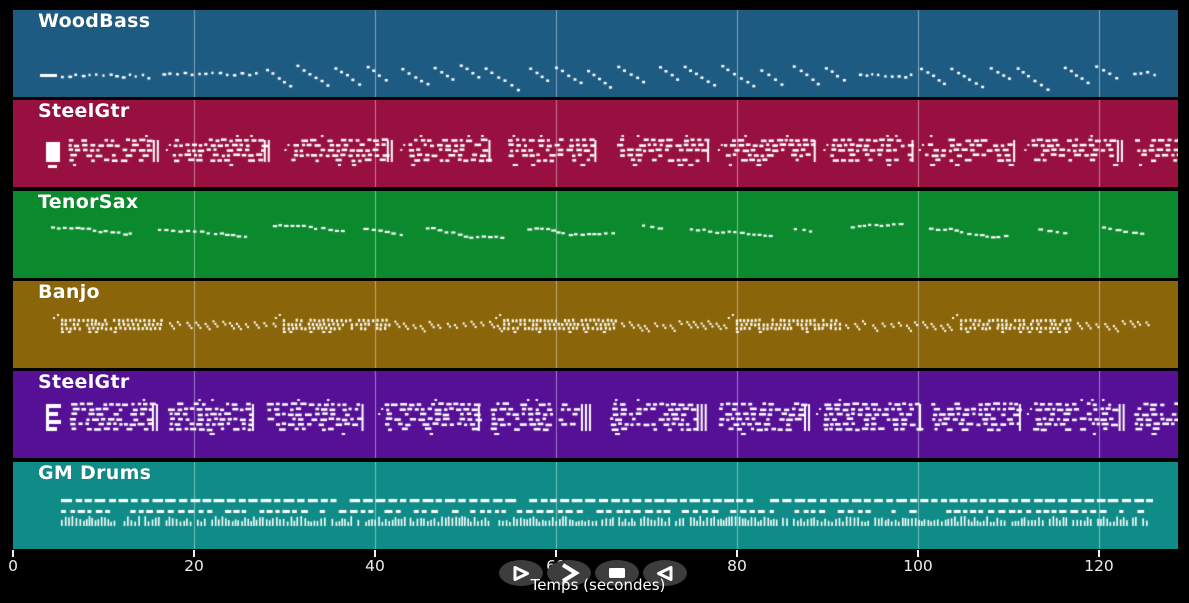  I want to click on rewind-button, so click(665, 573).